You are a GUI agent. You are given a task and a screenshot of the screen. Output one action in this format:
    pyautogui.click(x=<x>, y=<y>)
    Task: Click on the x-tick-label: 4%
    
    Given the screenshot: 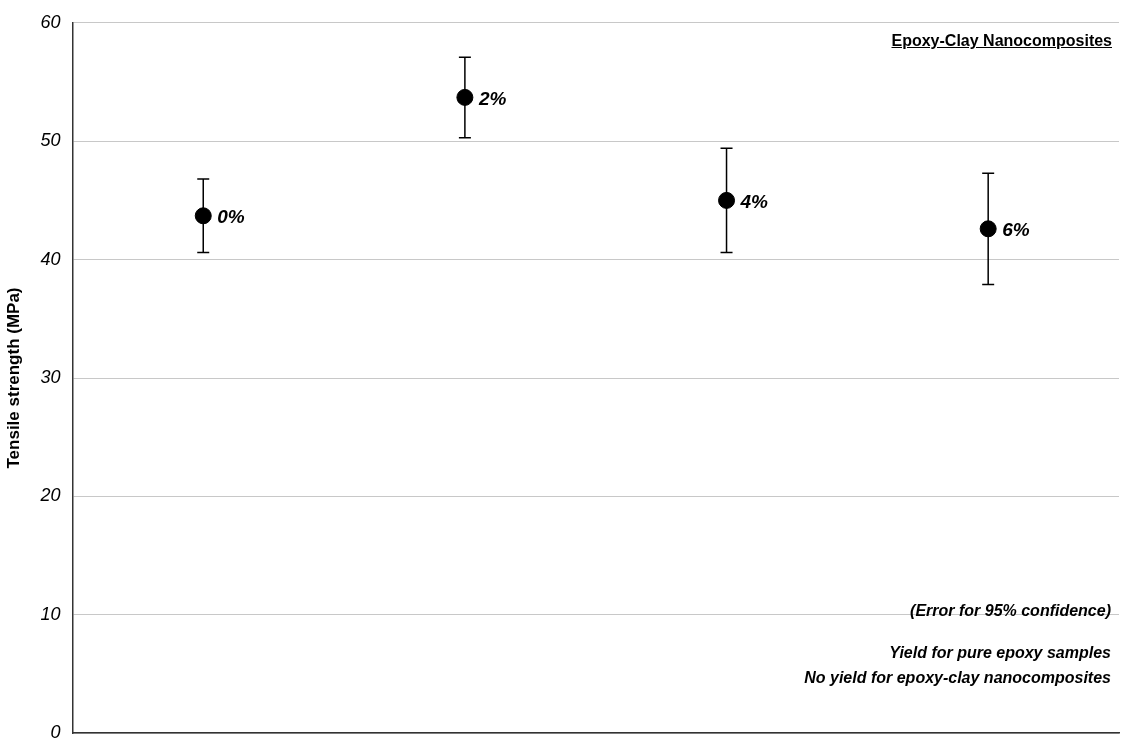 What is the action you would take?
    pyautogui.click(x=754, y=201)
    